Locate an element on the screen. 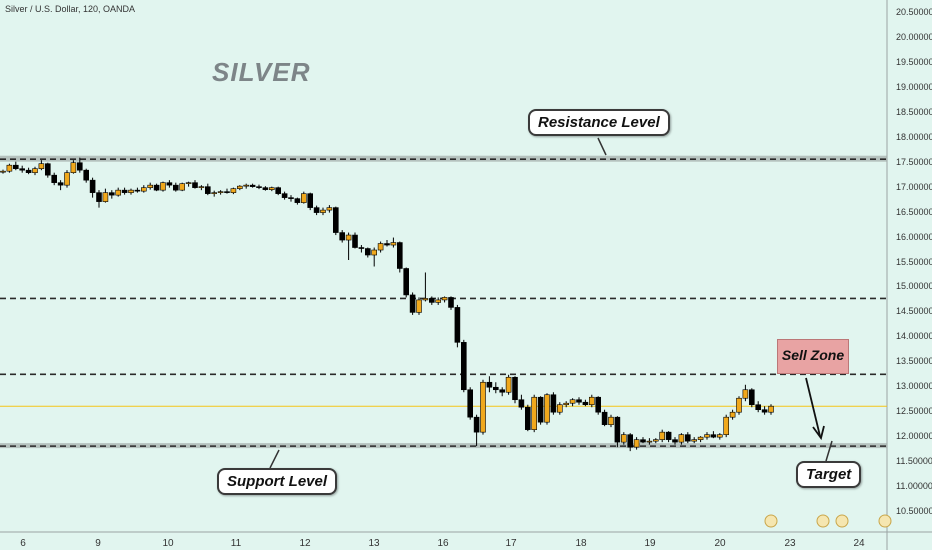 The height and width of the screenshot is (550, 932). resistance-level-callout: Resistance Level is located at coordinates (599, 122).